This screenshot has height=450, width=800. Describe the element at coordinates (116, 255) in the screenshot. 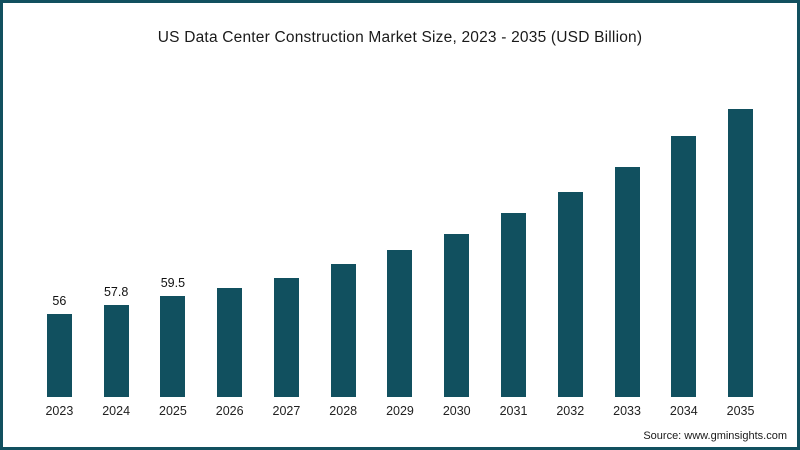

I see `bar-column: 57.8 2024` at that location.